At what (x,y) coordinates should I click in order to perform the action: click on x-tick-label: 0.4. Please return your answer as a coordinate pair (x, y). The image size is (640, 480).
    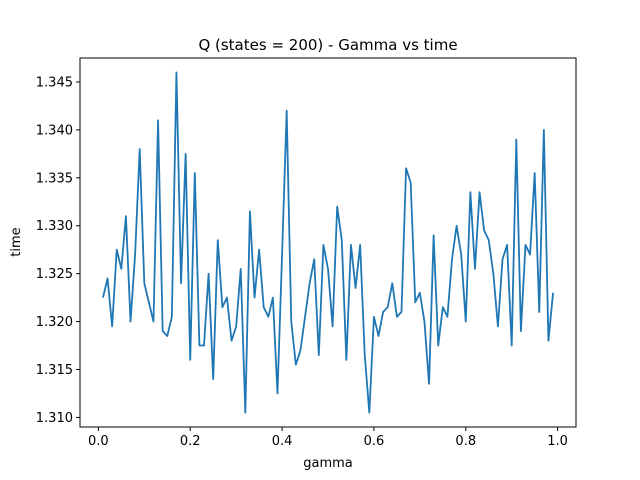
    Looking at the image, I should click on (282, 441).